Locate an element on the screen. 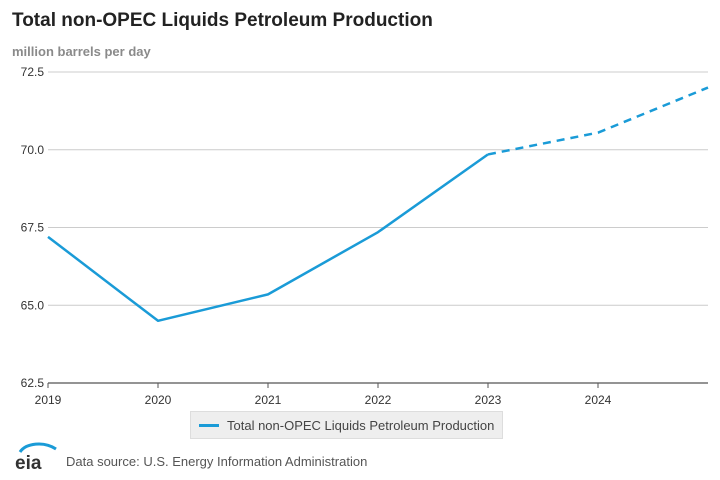  x-tick-label: 2020 is located at coordinates (158, 400).